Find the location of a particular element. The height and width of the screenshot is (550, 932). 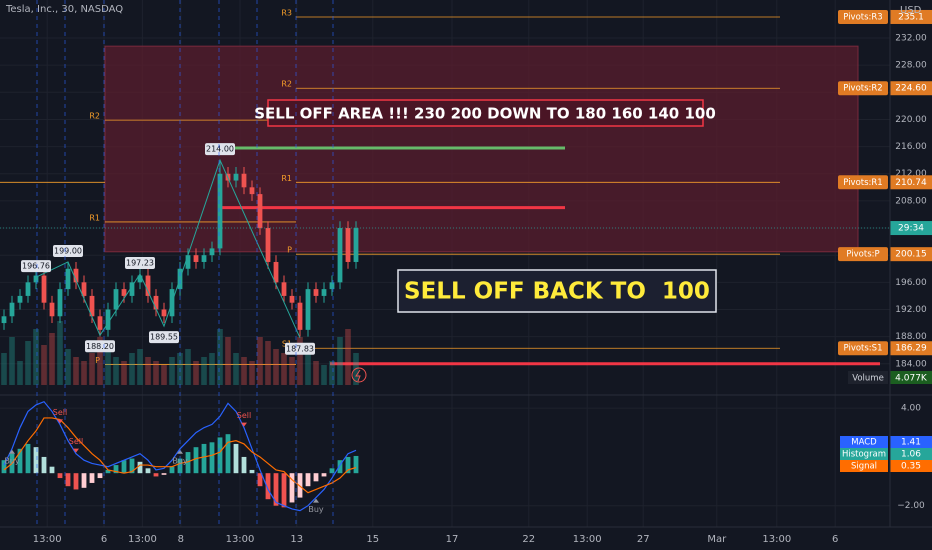

x-tick-label: 15 is located at coordinates (372, 539).